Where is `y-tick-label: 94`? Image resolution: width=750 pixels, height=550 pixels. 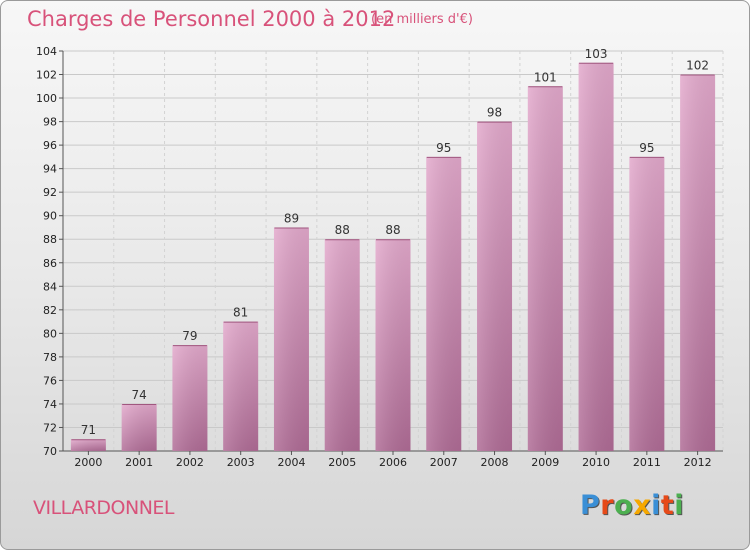 y-tick-label: 94 is located at coordinates (50, 169).